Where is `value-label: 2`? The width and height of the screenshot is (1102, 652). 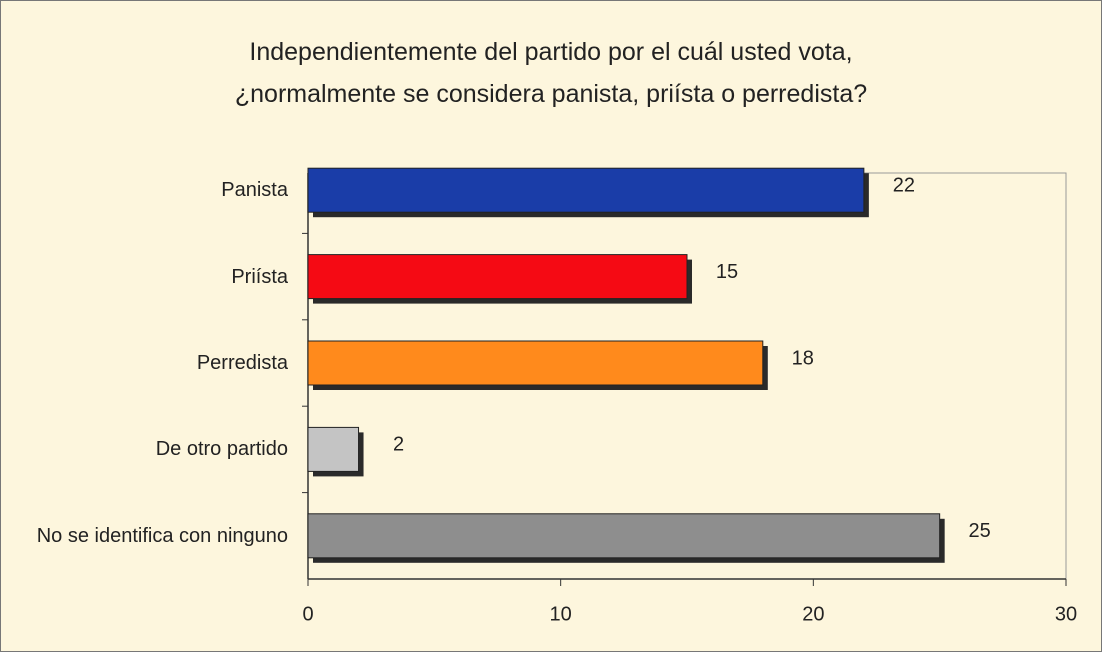
value-label: 2 is located at coordinates (398, 445).